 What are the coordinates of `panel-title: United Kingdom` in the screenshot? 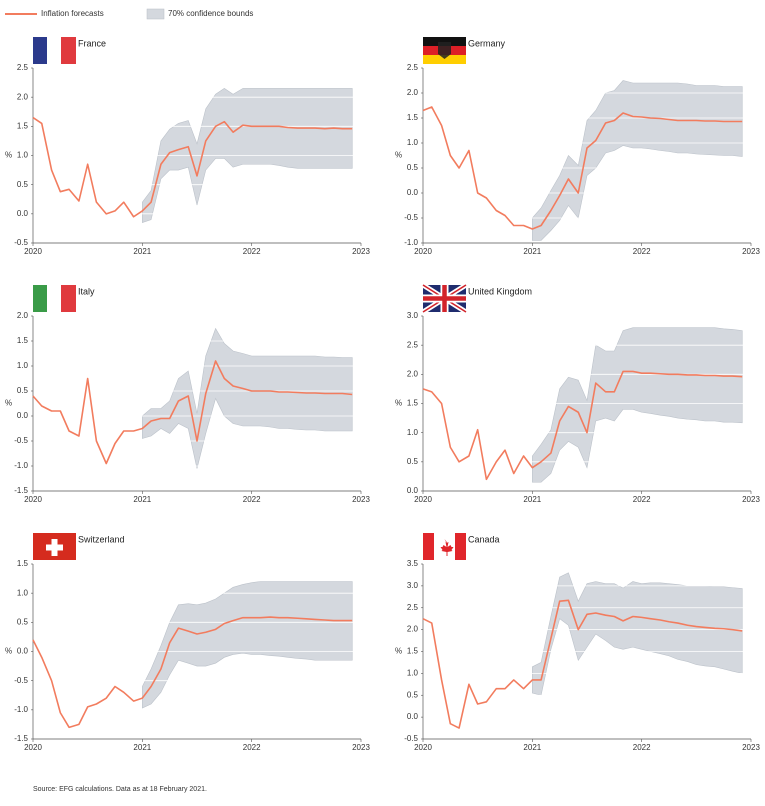 It's located at (500, 291).